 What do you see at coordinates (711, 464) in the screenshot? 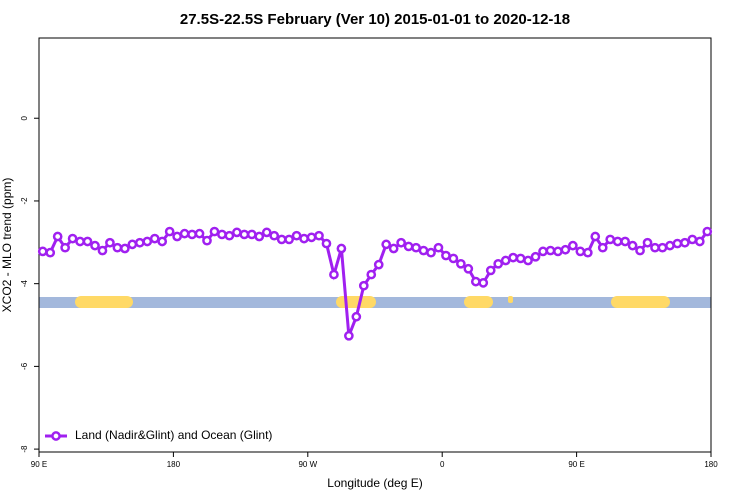
I see `x-tick-label: 180` at bounding box center [711, 464].